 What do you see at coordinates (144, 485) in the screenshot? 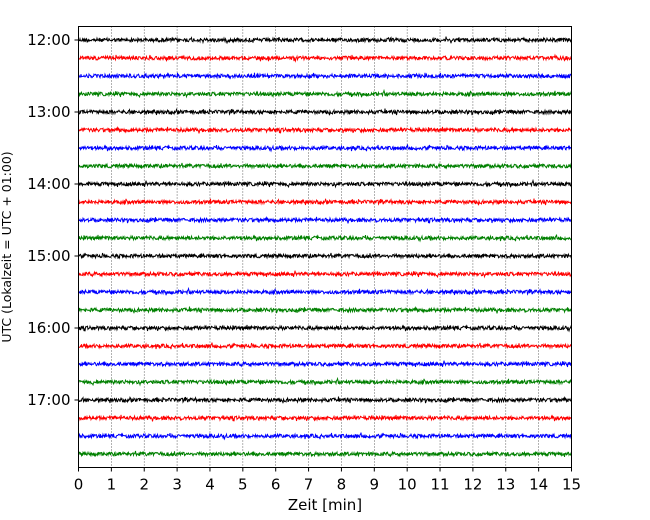
I see `x-tick-label: 2` at bounding box center [144, 485].